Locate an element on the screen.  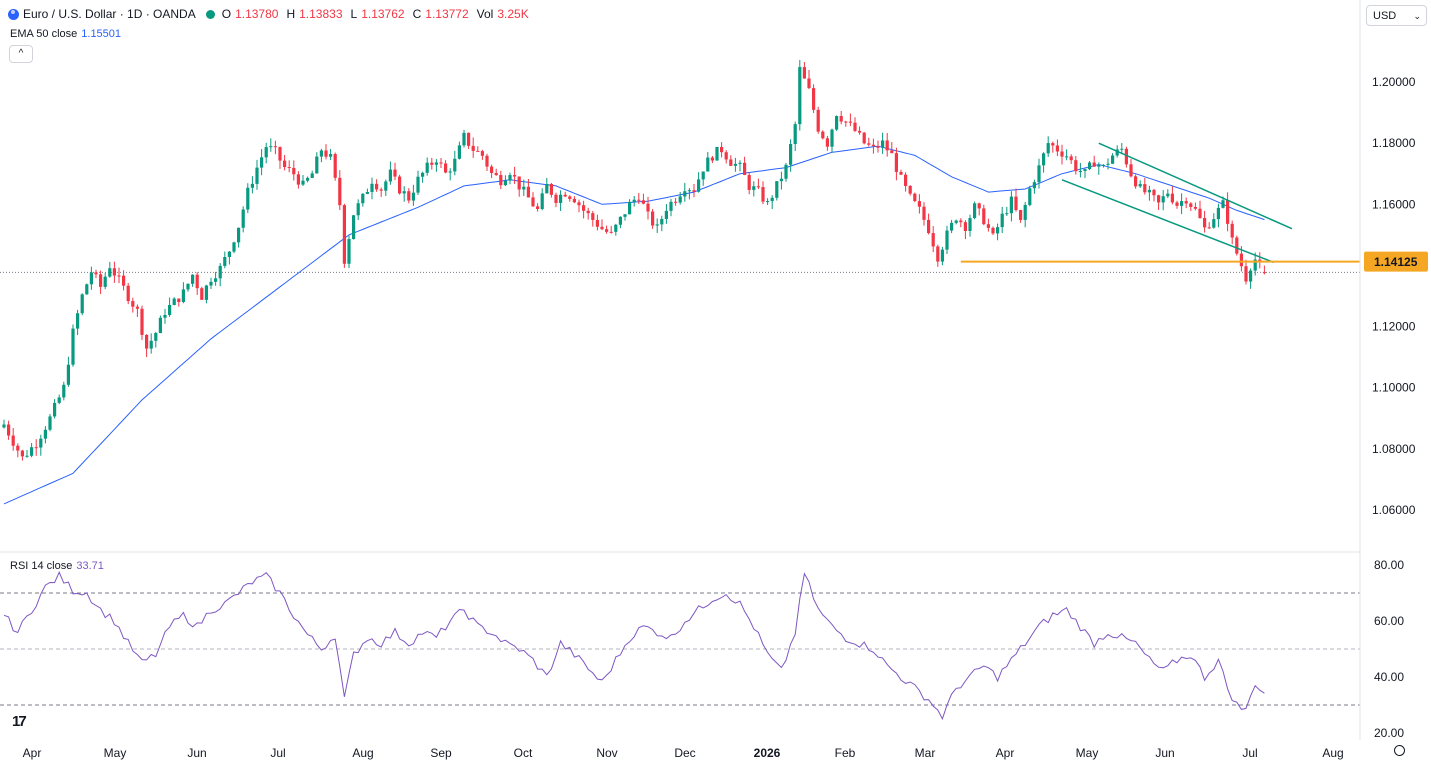
rsi-axis: 80.00 60.00 40.00 20.00 is located at coordinates (1389, 649).